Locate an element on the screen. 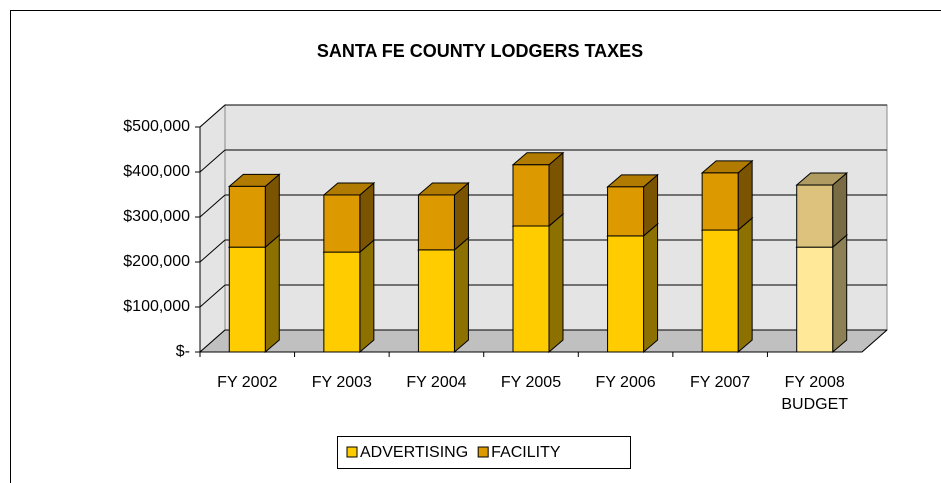 The width and height of the screenshot is (941, 483). x-tick-label: FY 2005 is located at coordinates (531, 382).